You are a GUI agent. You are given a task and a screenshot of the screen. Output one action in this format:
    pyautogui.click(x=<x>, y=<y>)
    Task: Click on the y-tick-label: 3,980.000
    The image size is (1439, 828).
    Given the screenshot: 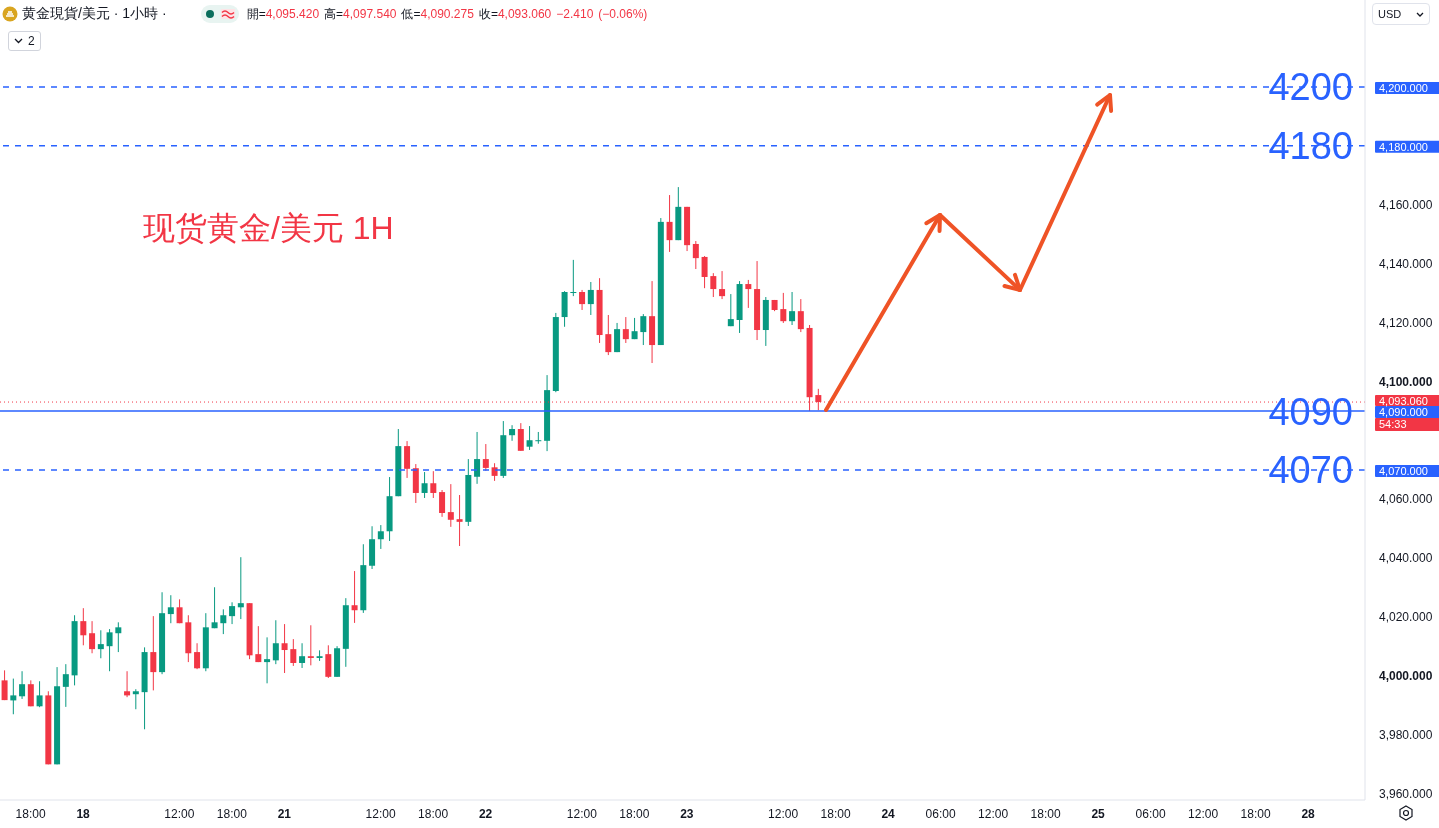 What is the action you would take?
    pyautogui.click(x=1406, y=735)
    